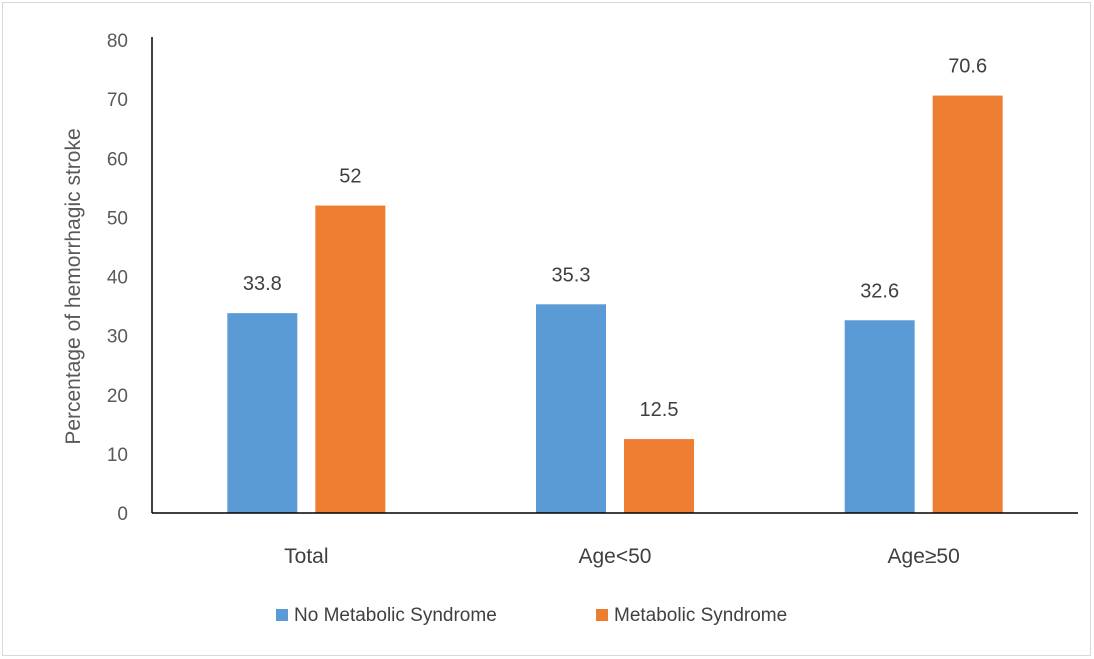  I want to click on data-label: 12.5, so click(659, 410).